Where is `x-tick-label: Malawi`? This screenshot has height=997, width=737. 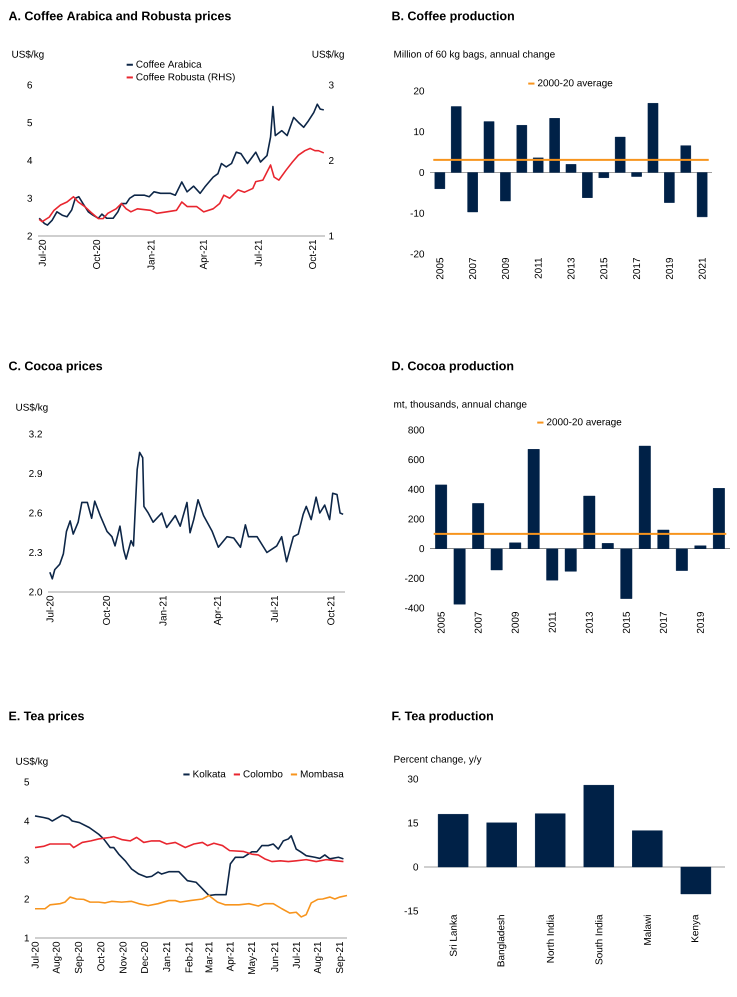 x-tick-label: Malawi is located at coordinates (647, 930).